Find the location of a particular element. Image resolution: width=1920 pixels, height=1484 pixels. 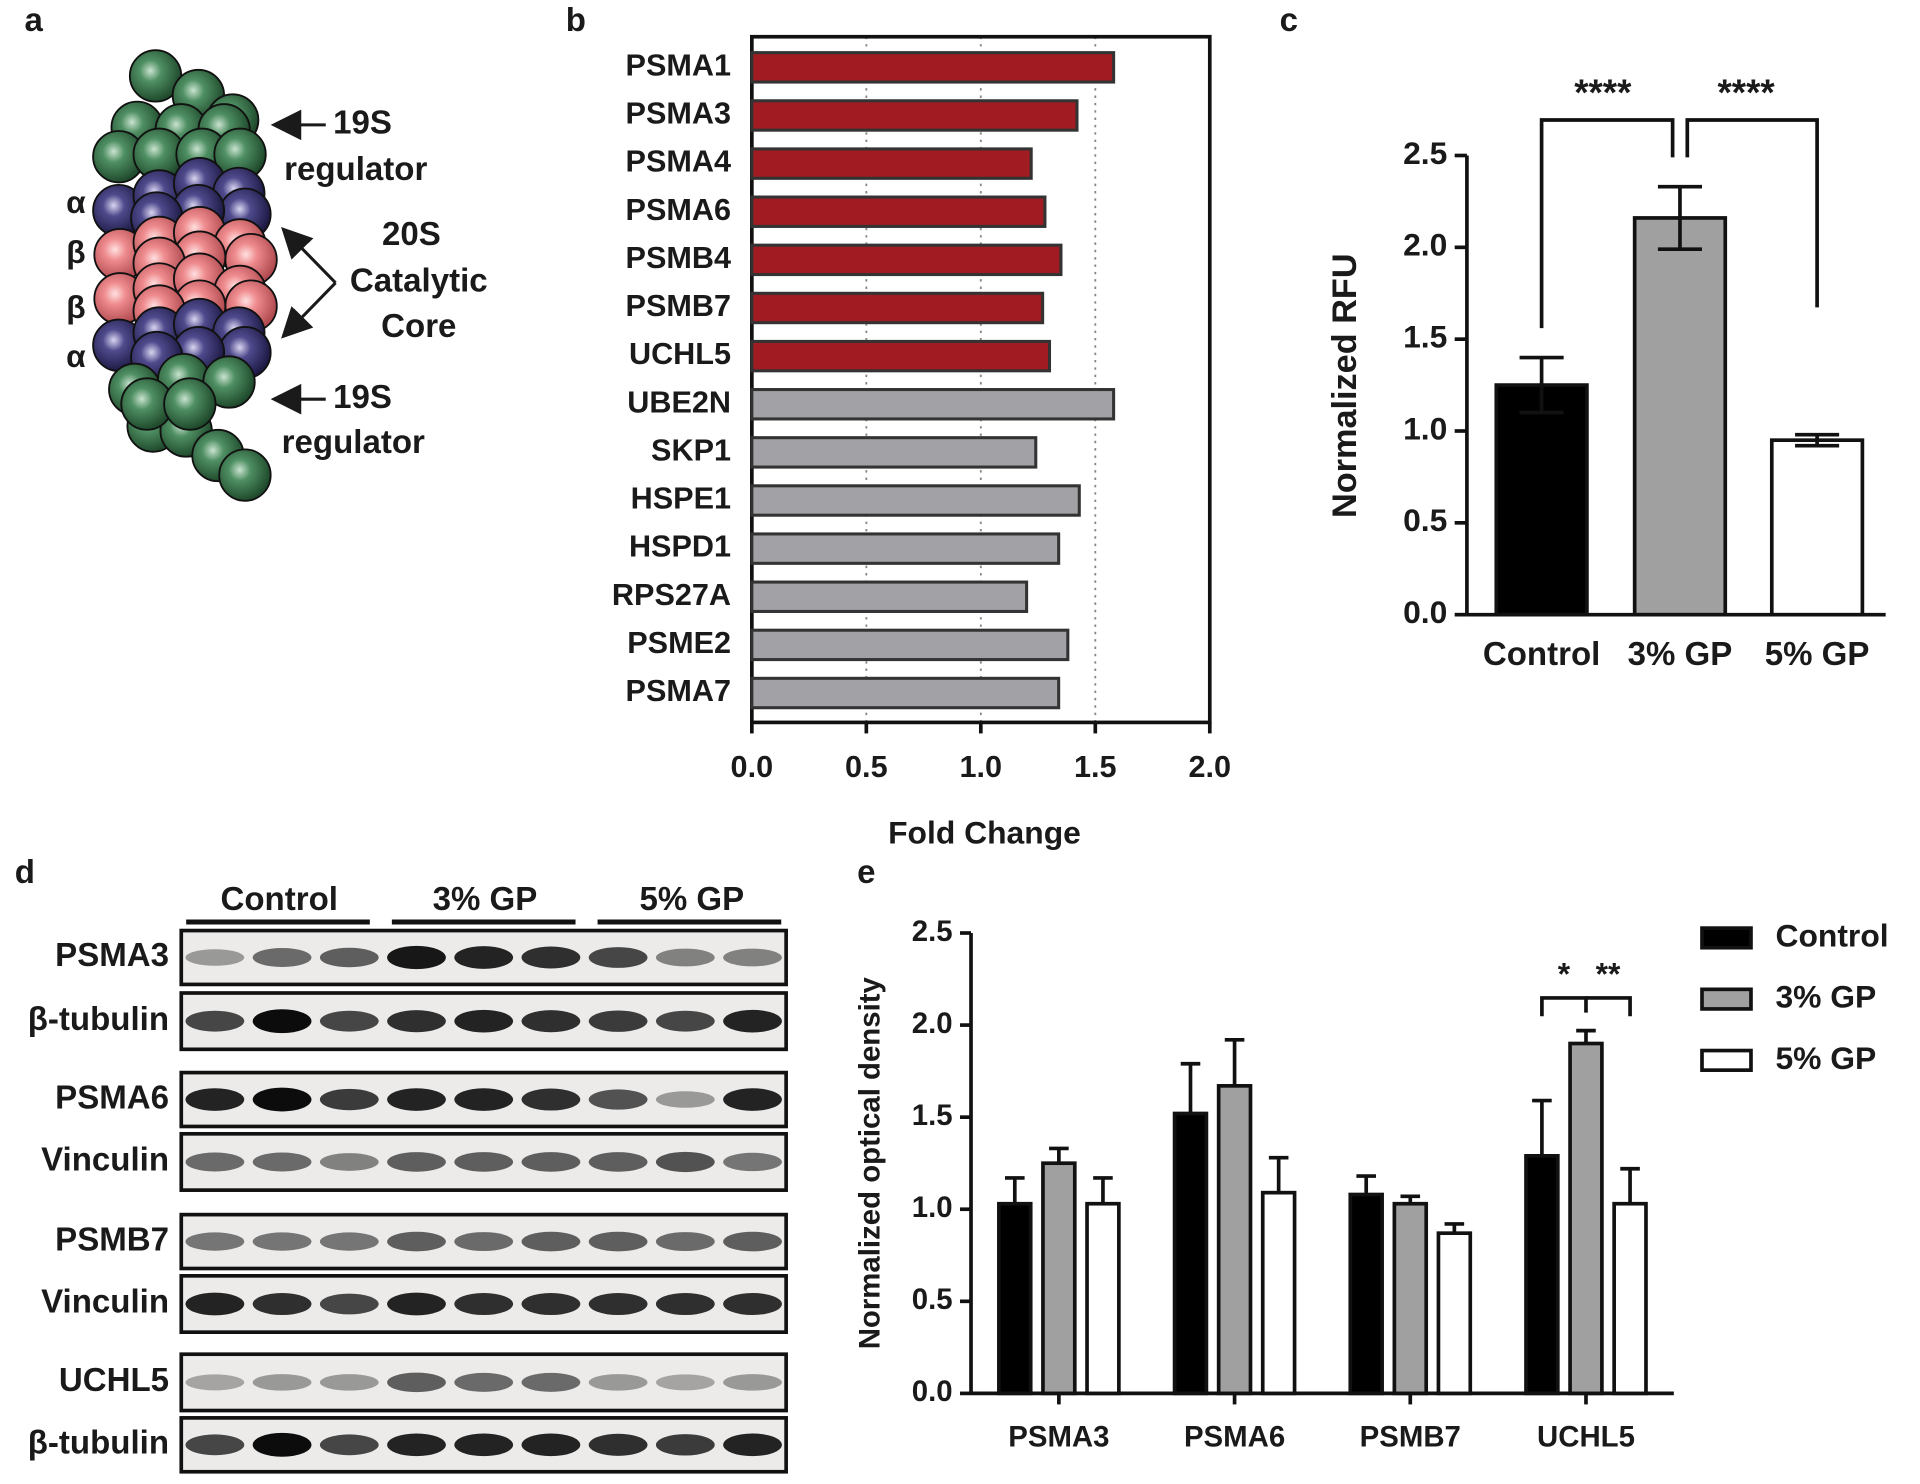

x-tick-label: 2.0 is located at coordinates (1210, 767).